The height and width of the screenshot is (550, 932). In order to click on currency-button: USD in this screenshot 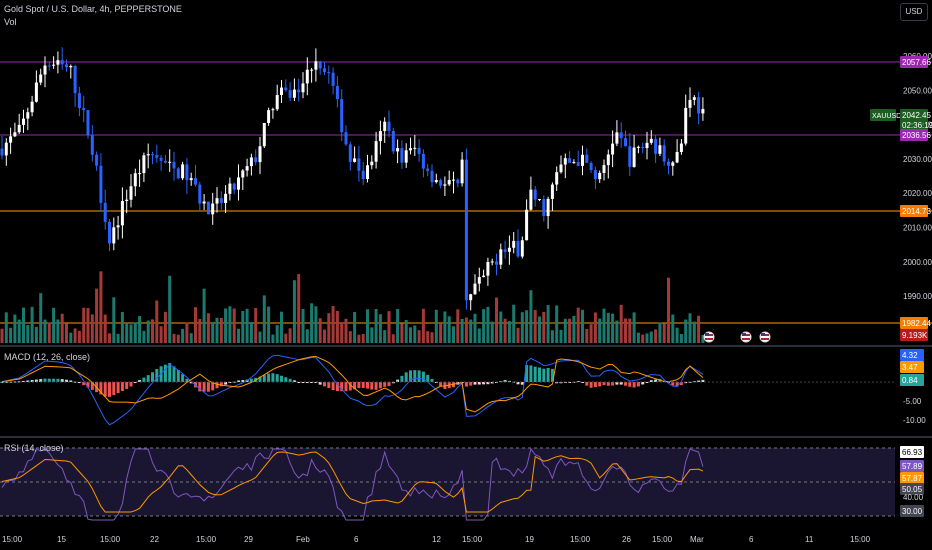, I will do `click(914, 12)`.